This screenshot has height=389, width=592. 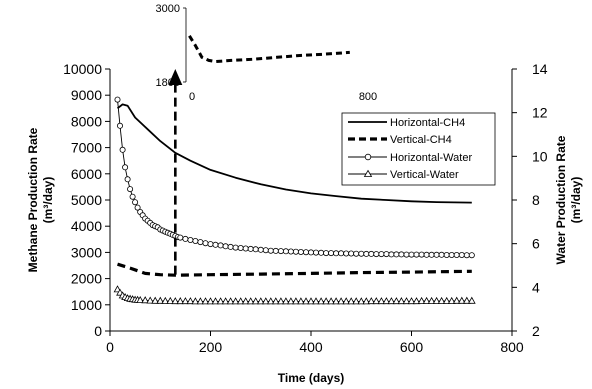 I want to click on inset-x-tick-label: 0, so click(x=192, y=97).